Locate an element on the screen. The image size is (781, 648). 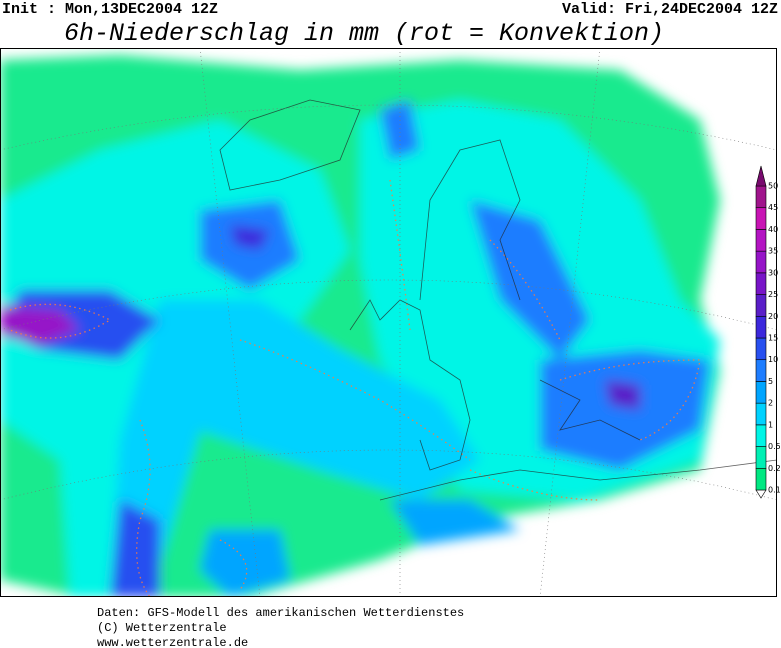
valid-time: Valid: Fri,24DEC2004 12Z is located at coordinates (670, 9).